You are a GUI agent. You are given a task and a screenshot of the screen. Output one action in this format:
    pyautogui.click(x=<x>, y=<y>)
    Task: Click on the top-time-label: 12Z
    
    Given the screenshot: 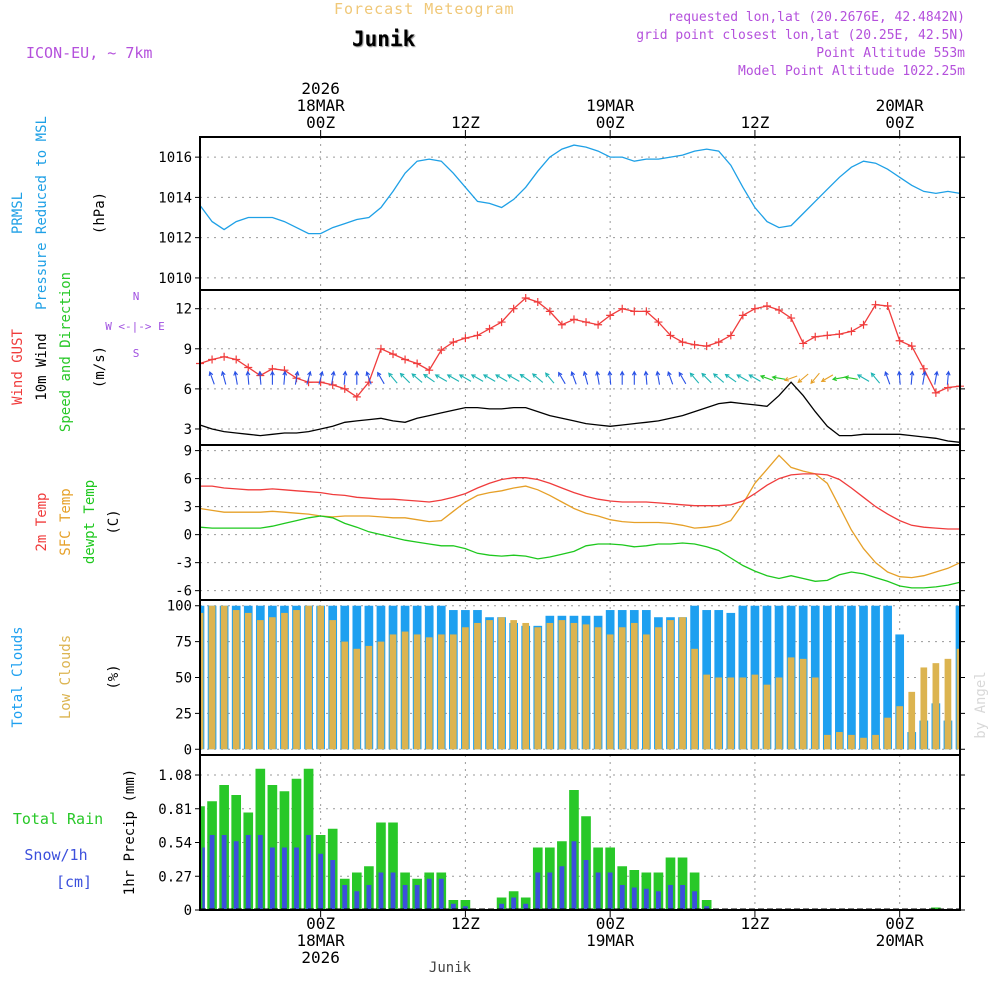 What is the action you would take?
    pyautogui.click(x=465, y=122)
    